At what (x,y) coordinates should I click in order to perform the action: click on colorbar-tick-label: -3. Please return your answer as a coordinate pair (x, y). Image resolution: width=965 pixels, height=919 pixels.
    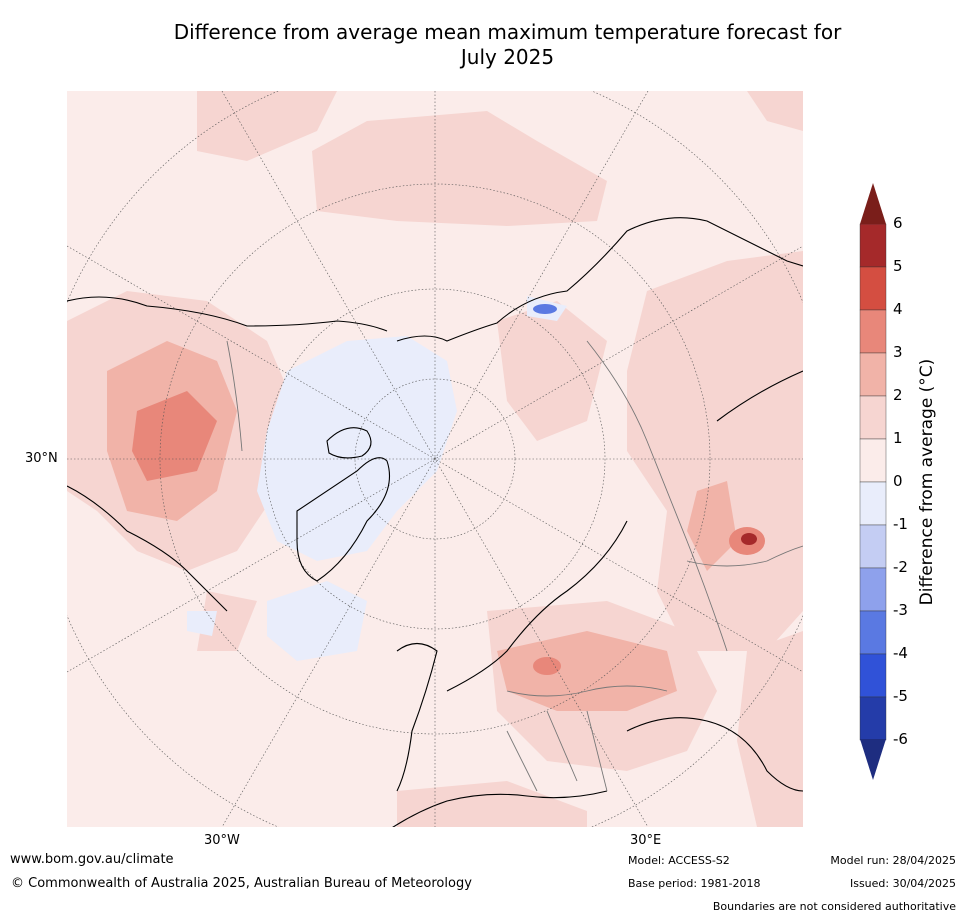
    Looking at the image, I should click on (900, 610).